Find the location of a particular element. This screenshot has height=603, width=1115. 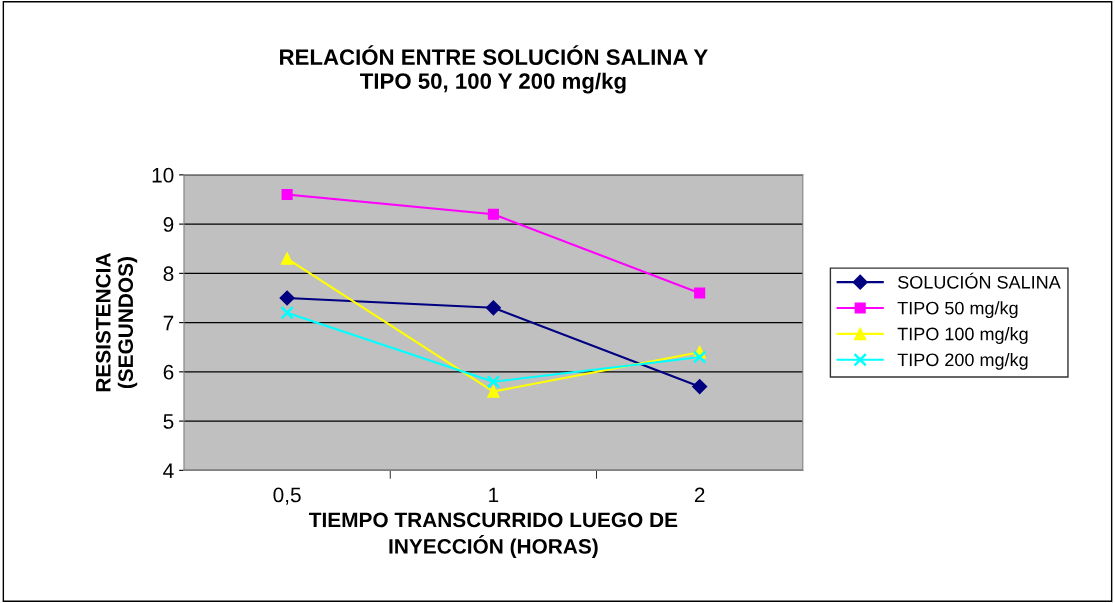

y-tick-label: 7 is located at coordinates (168, 323).